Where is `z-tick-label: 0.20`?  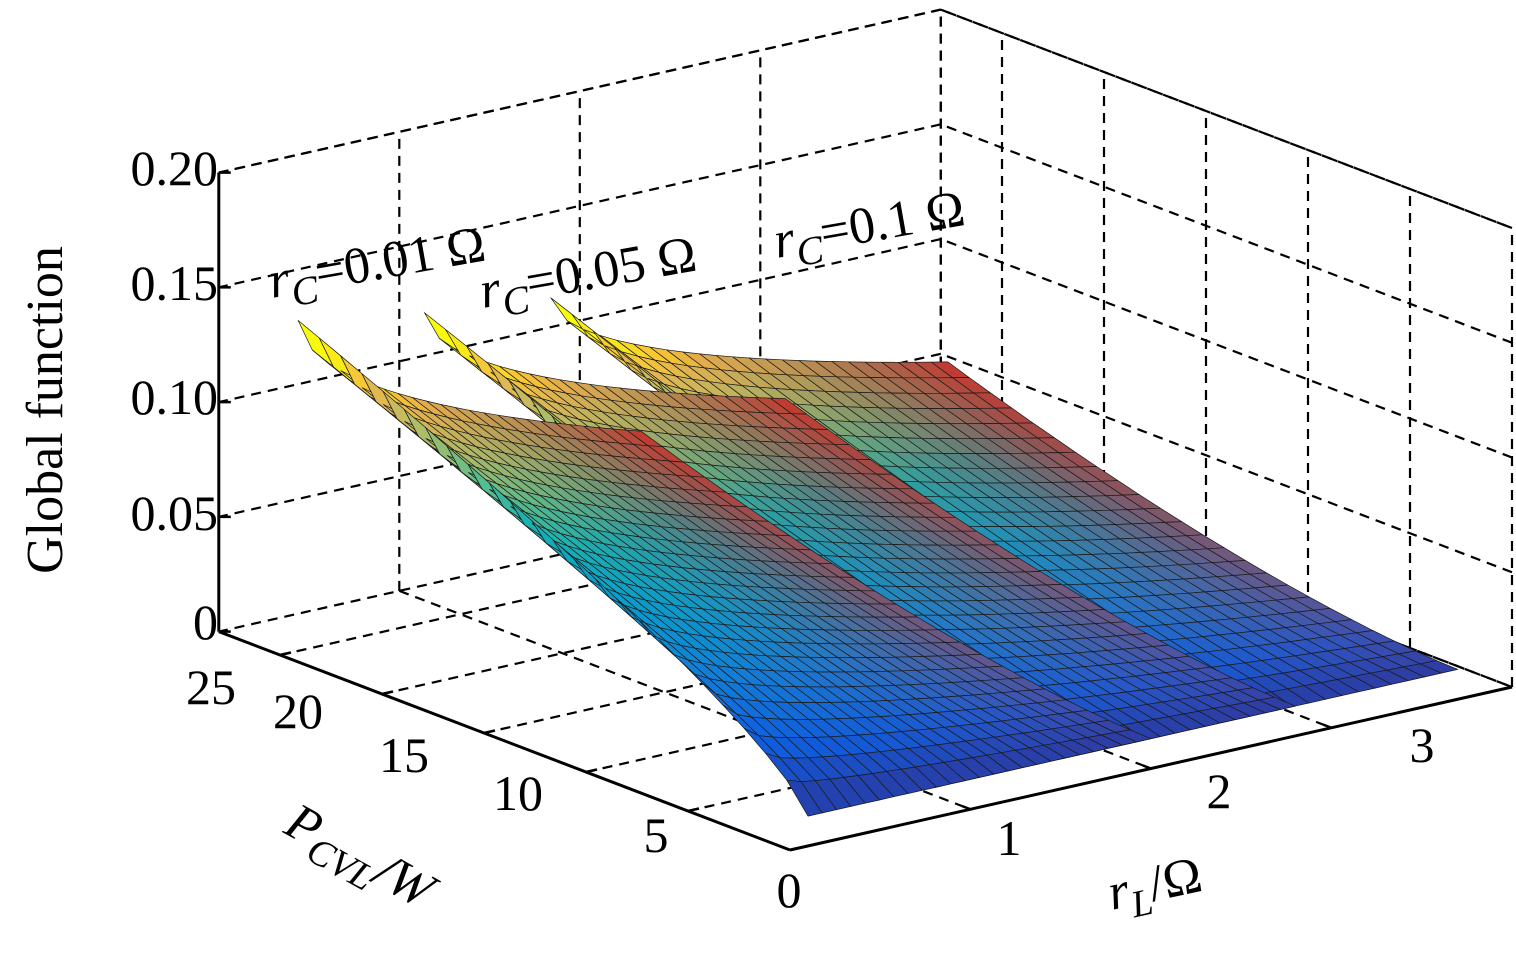
z-tick-label: 0.20 is located at coordinates (175, 168).